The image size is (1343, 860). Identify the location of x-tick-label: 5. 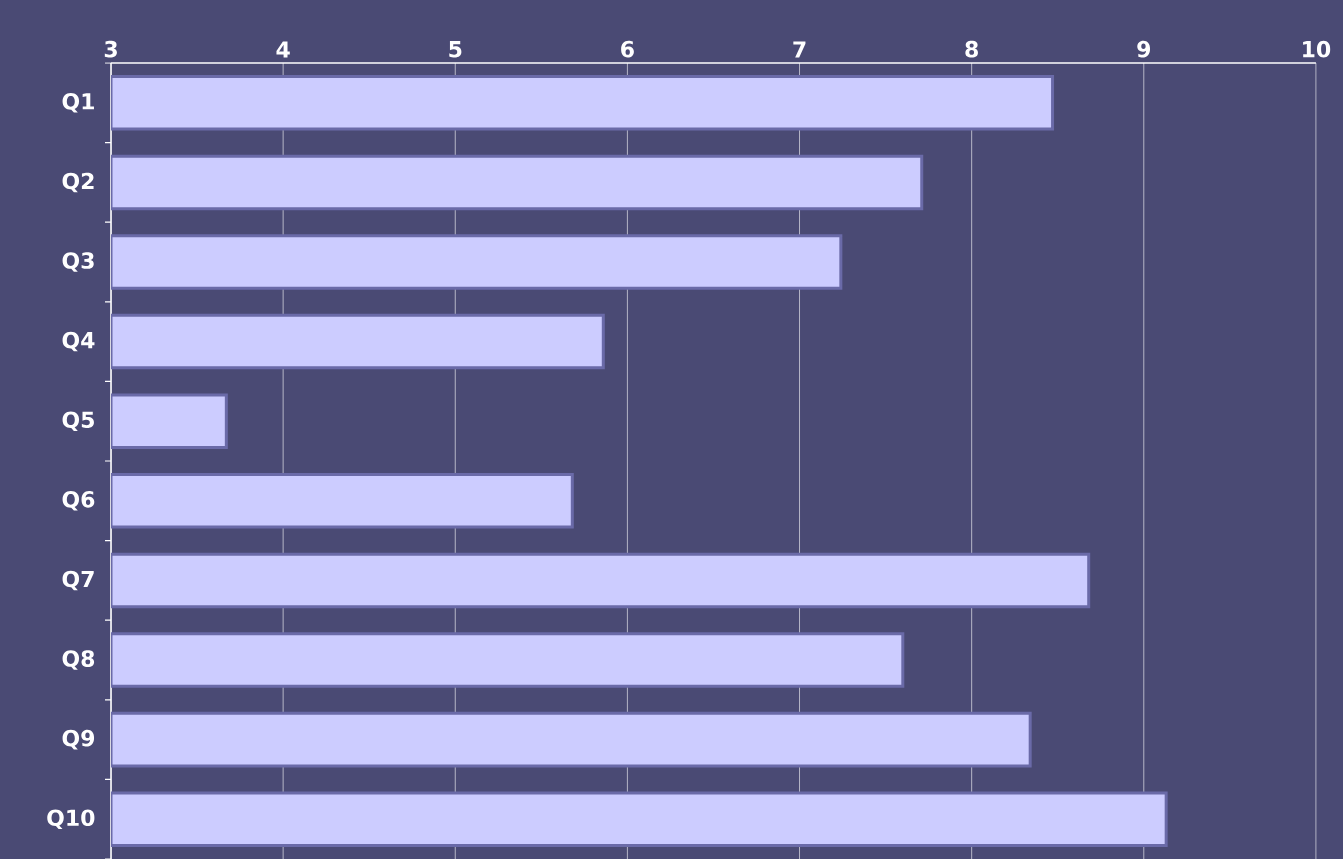
(455, 49).